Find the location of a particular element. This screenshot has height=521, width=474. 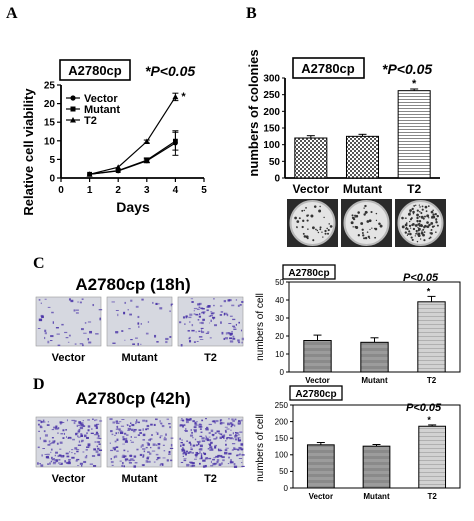

panel-c-significance: P<0.05 is located at coordinates (421, 278).